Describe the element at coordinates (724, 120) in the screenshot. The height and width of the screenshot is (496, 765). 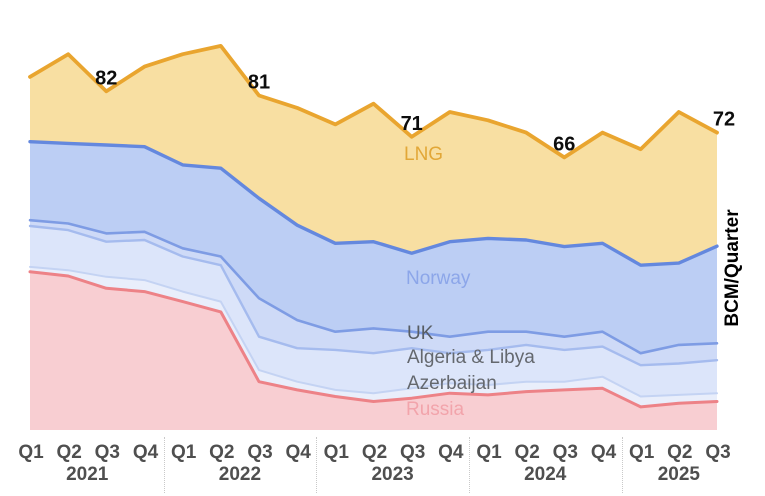
I see `point-value-label: 72` at that location.